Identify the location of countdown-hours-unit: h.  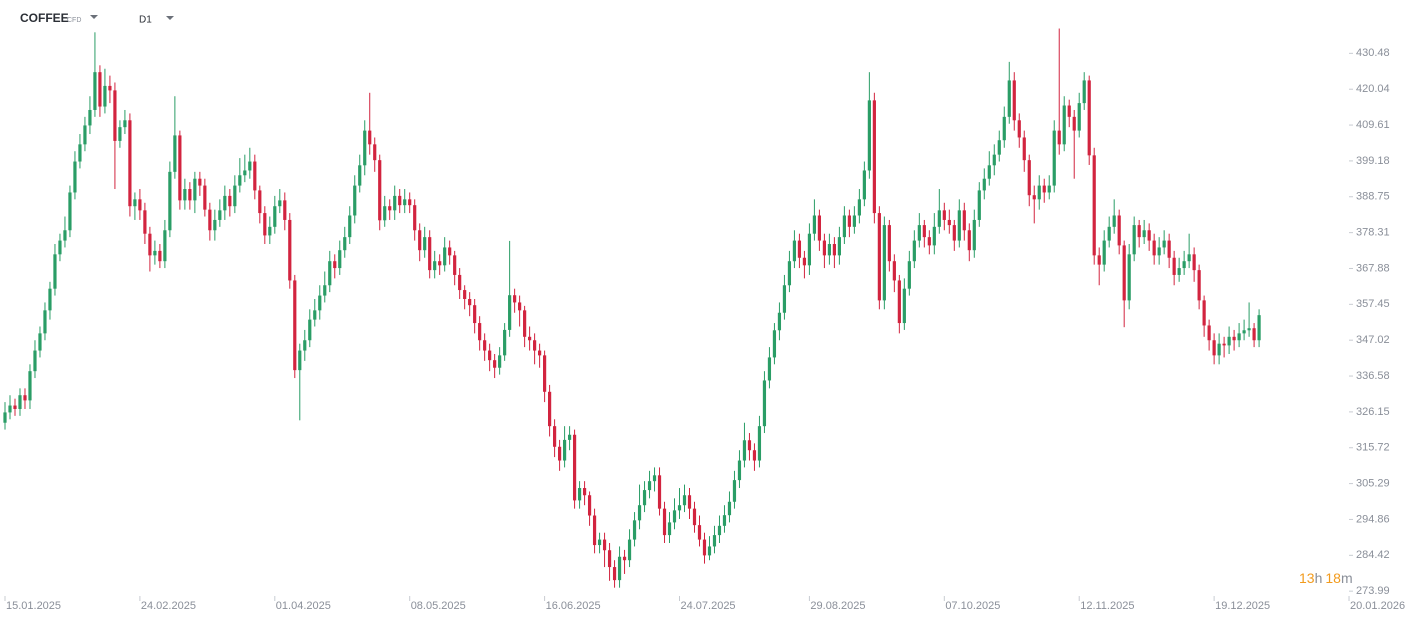
(1319, 578).